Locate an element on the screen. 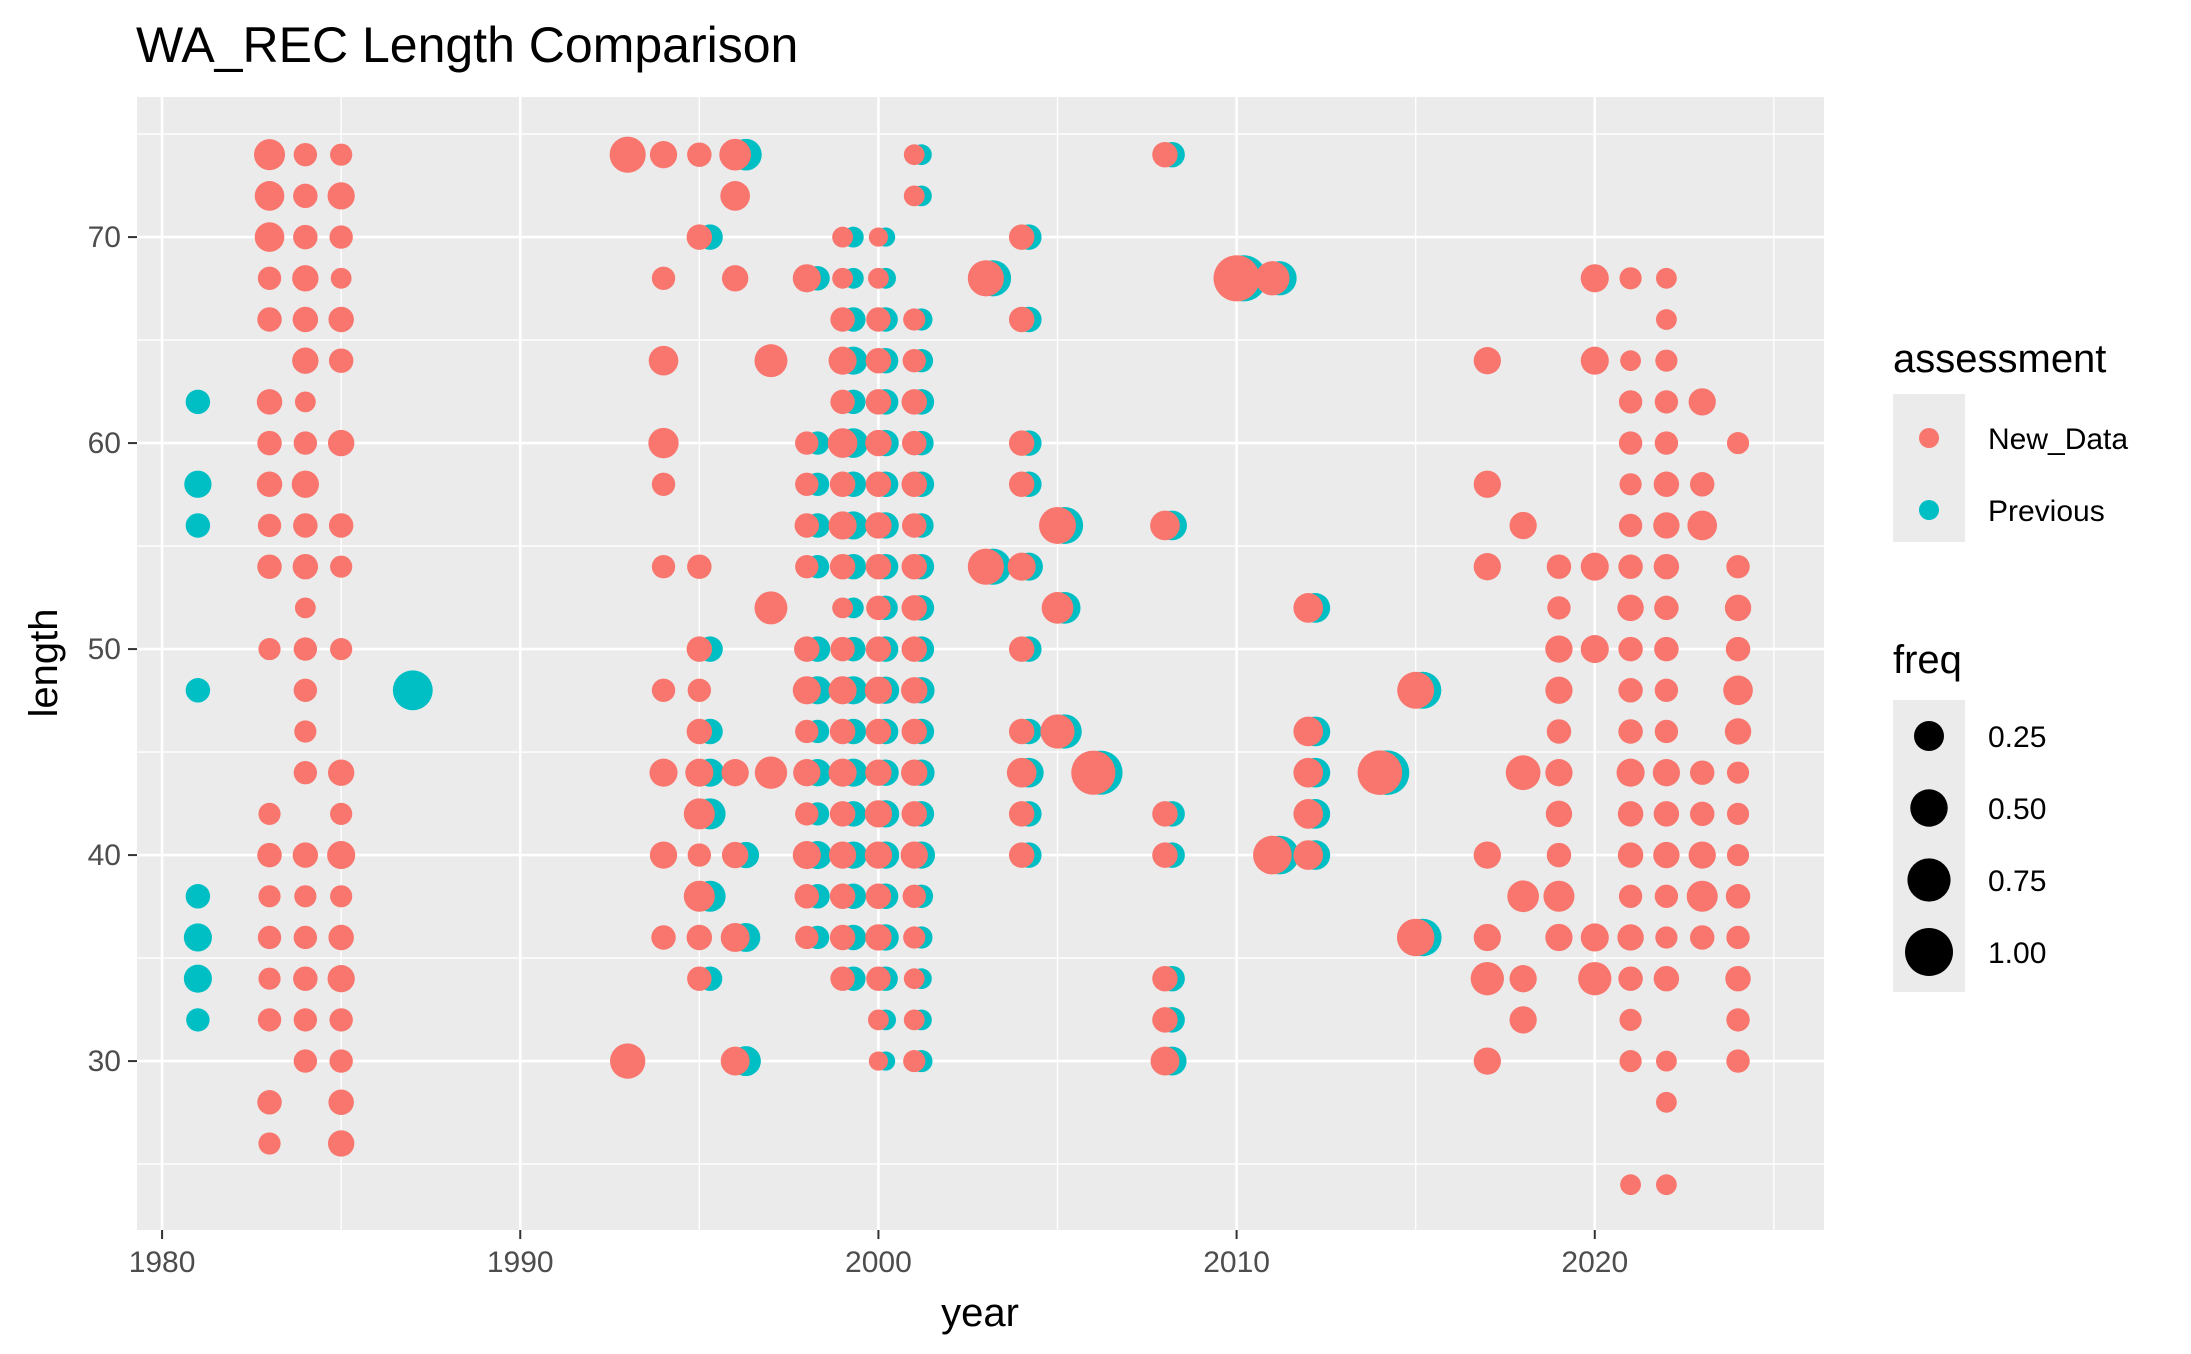 This screenshot has height=1354, width=2191. legend-size-label: 1.00 is located at coordinates (2017, 953).